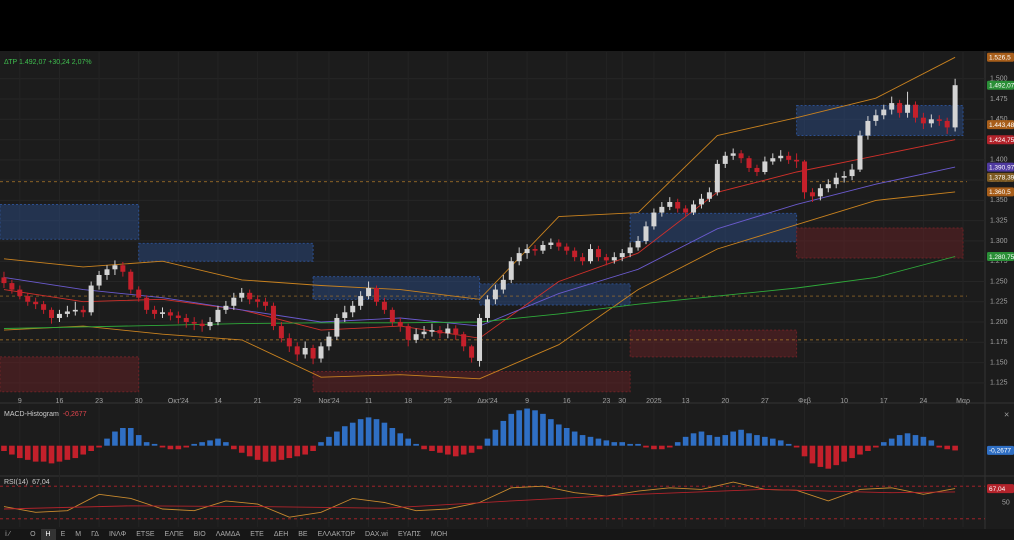 The image size is (1014, 540). I want to click on x-tick-label: 2025, so click(654, 401).